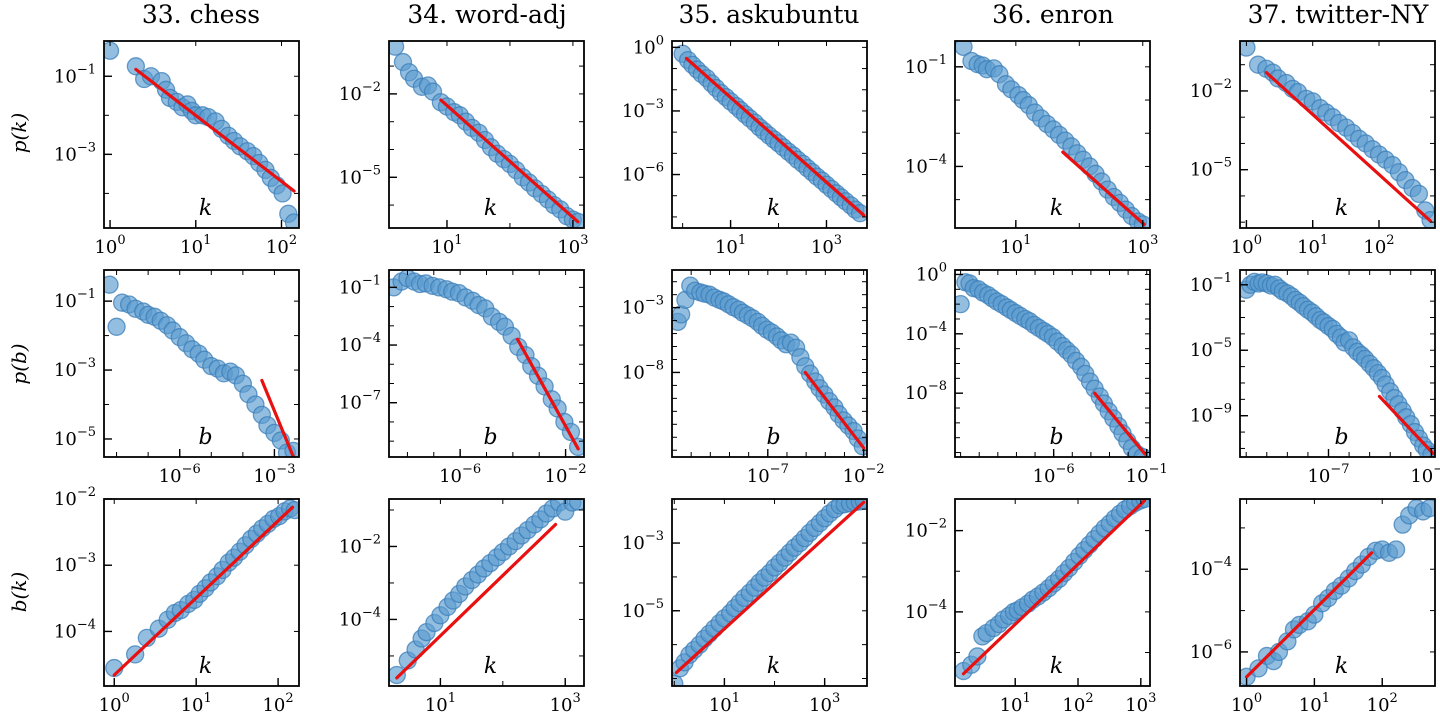 The height and width of the screenshot is (720, 1440). Describe the element at coordinates (643, 173) in the screenshot. I see `y-tick-label: 10⁻⁶` at that location.